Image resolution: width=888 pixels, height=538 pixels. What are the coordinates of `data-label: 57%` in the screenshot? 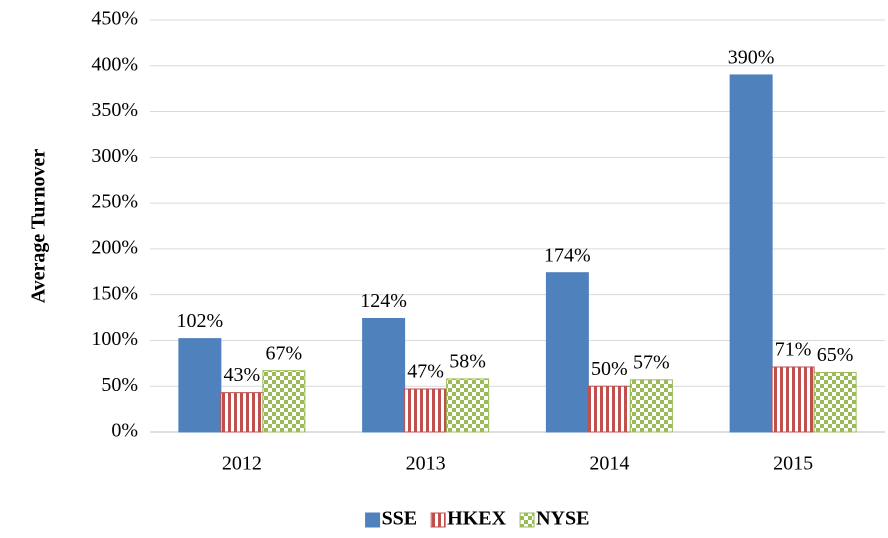 It's located at (651, 362).